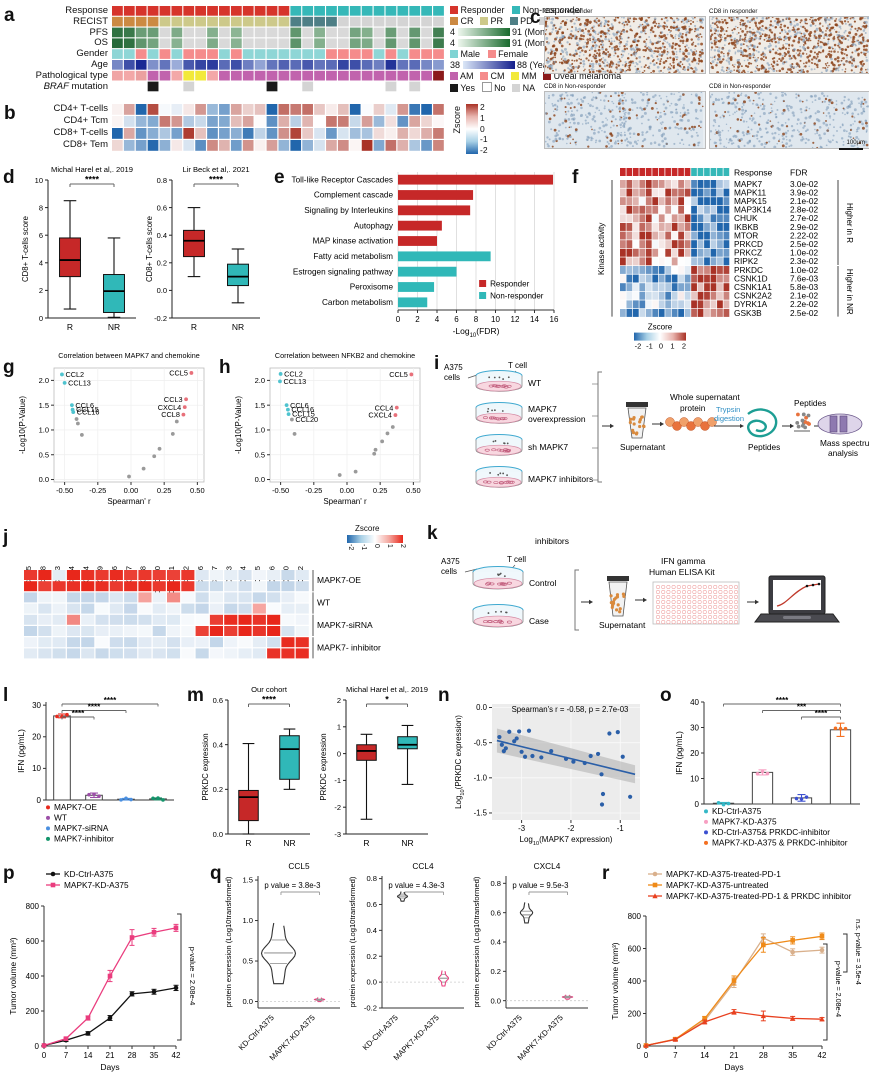 This screenshot has width=869, height=1082. I want to click on svg-text: -1.0, so click(481, 777).